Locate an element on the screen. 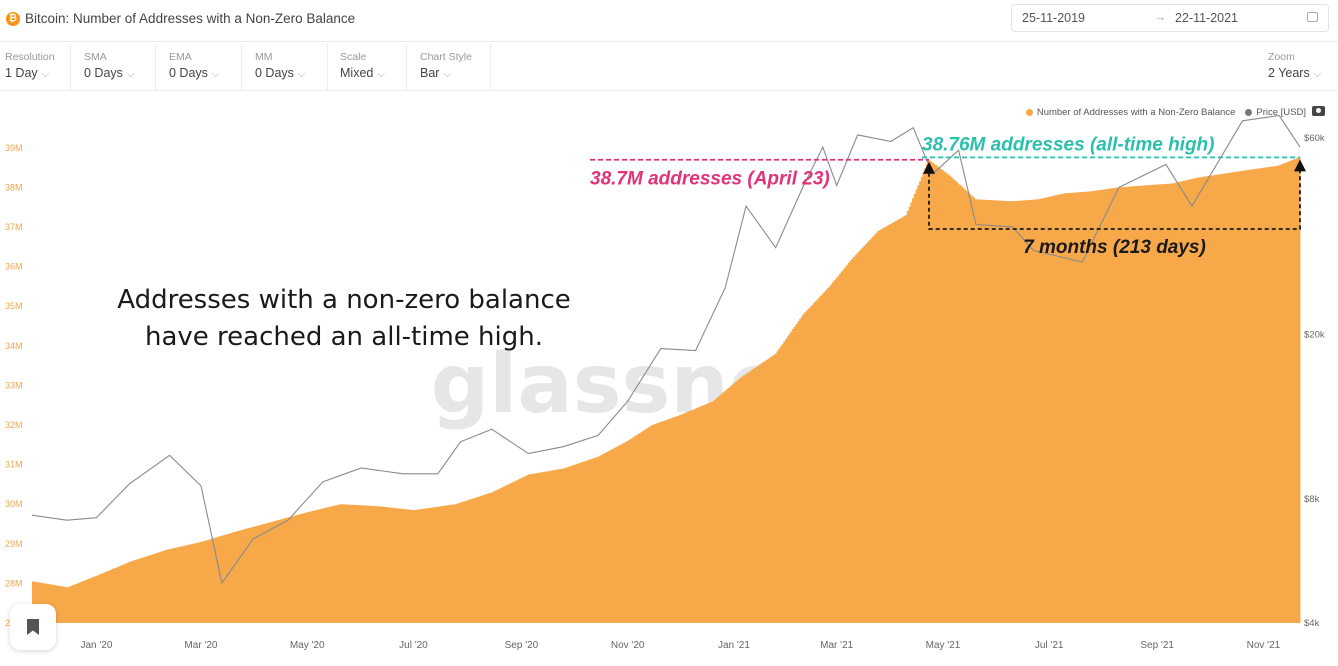 The width and height of the screenshot is (1338, 666). x-tick-label: Jul '21 is located at coordinates (1049, 645).